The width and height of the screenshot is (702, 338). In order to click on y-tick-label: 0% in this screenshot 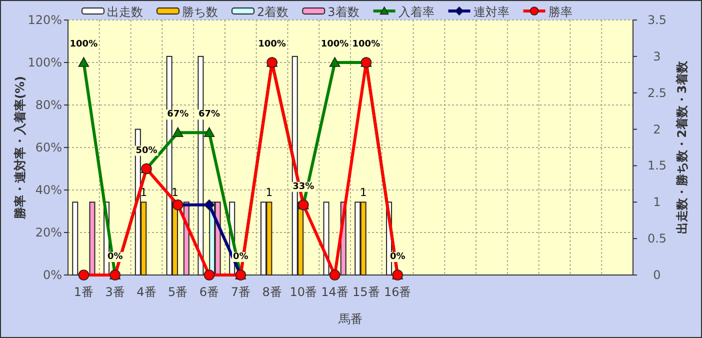, I will do `click(52, 275)`.